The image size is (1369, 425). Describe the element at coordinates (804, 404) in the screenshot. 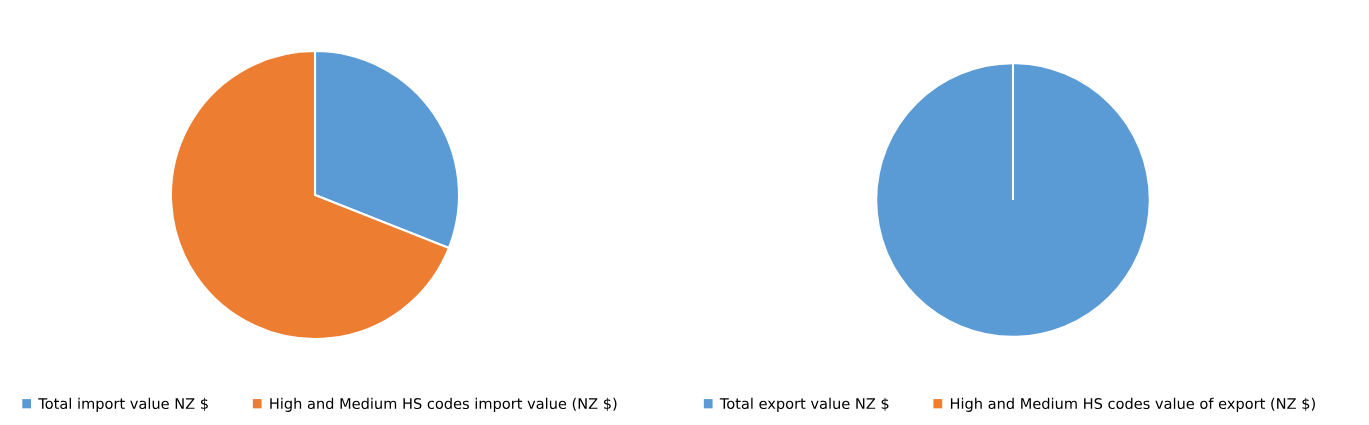

I see `legend-label: Total export value NZ $` at that location.